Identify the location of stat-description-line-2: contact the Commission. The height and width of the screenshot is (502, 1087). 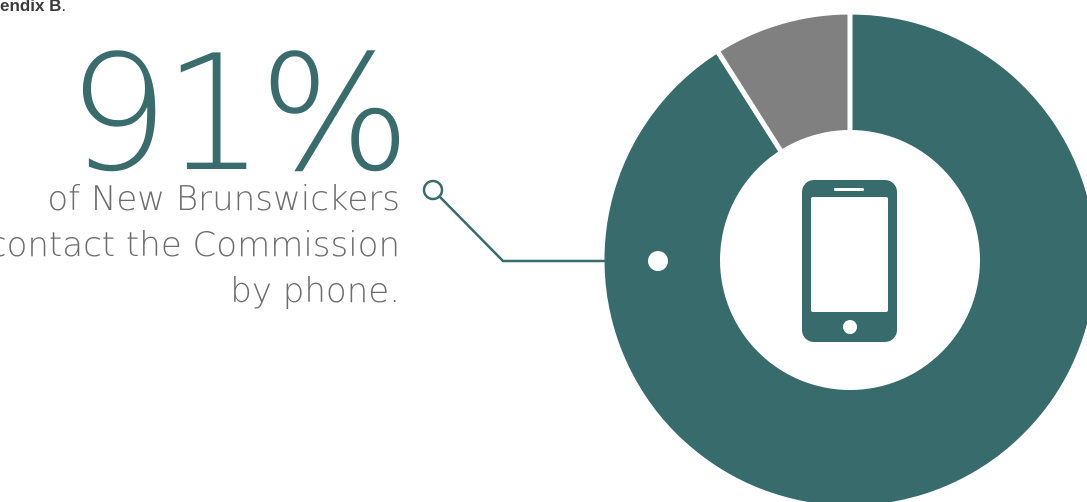
(200, 245).